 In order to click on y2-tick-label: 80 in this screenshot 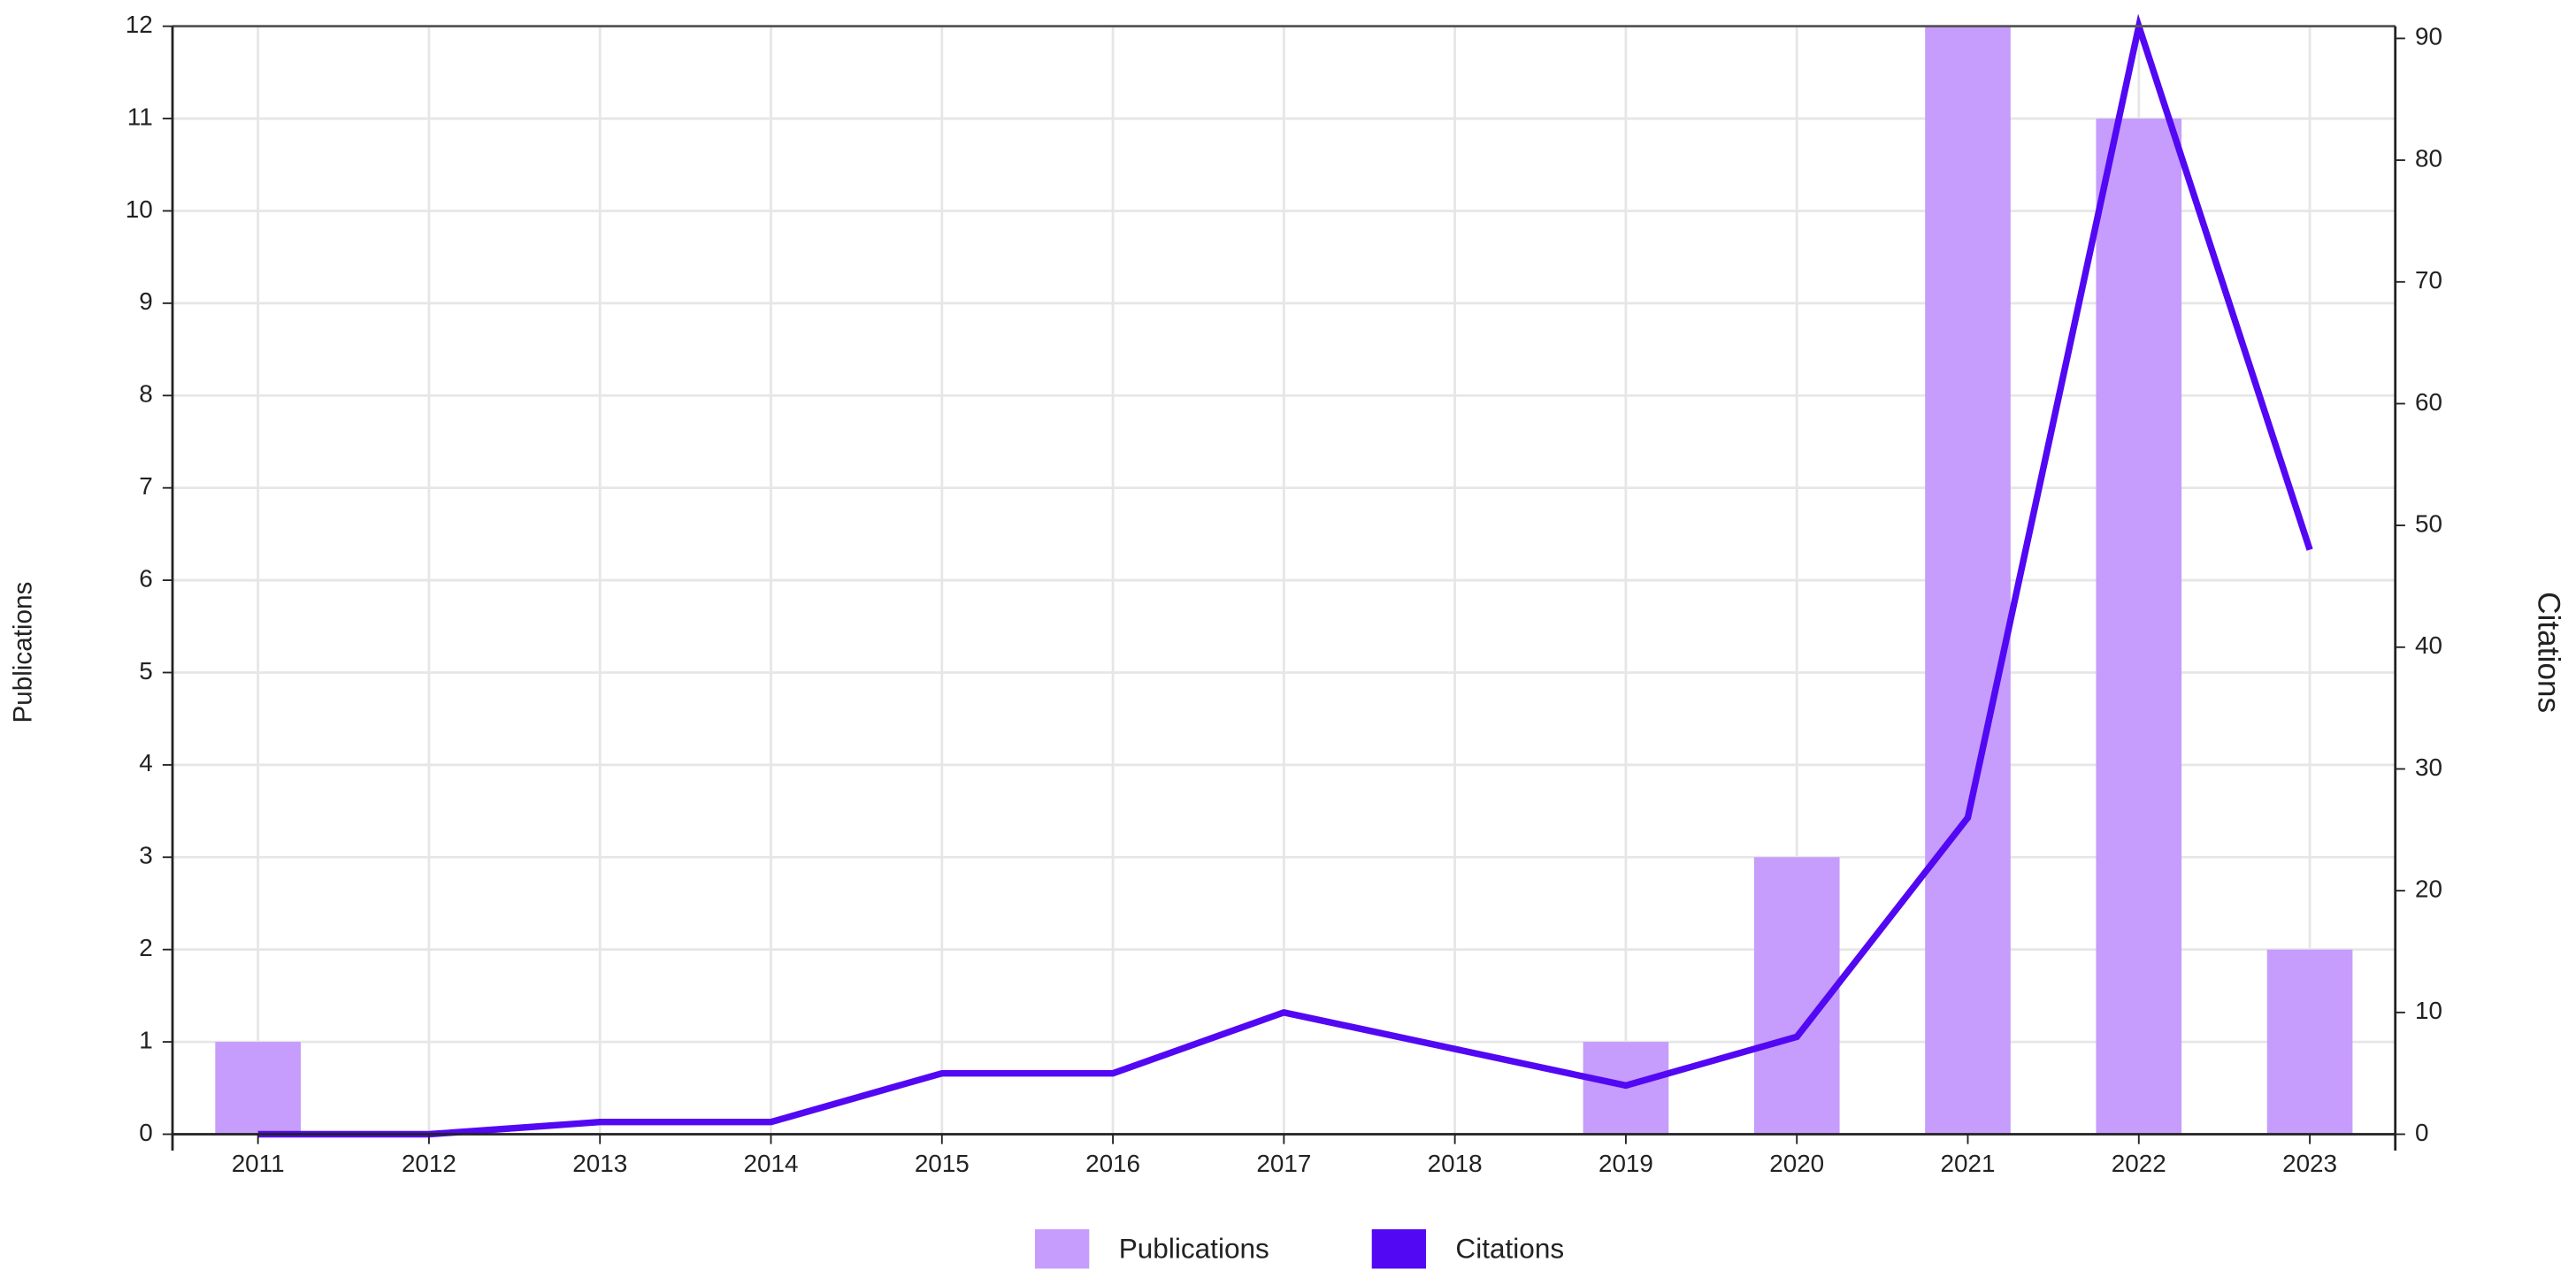, I will do `click(2428, 158)`.